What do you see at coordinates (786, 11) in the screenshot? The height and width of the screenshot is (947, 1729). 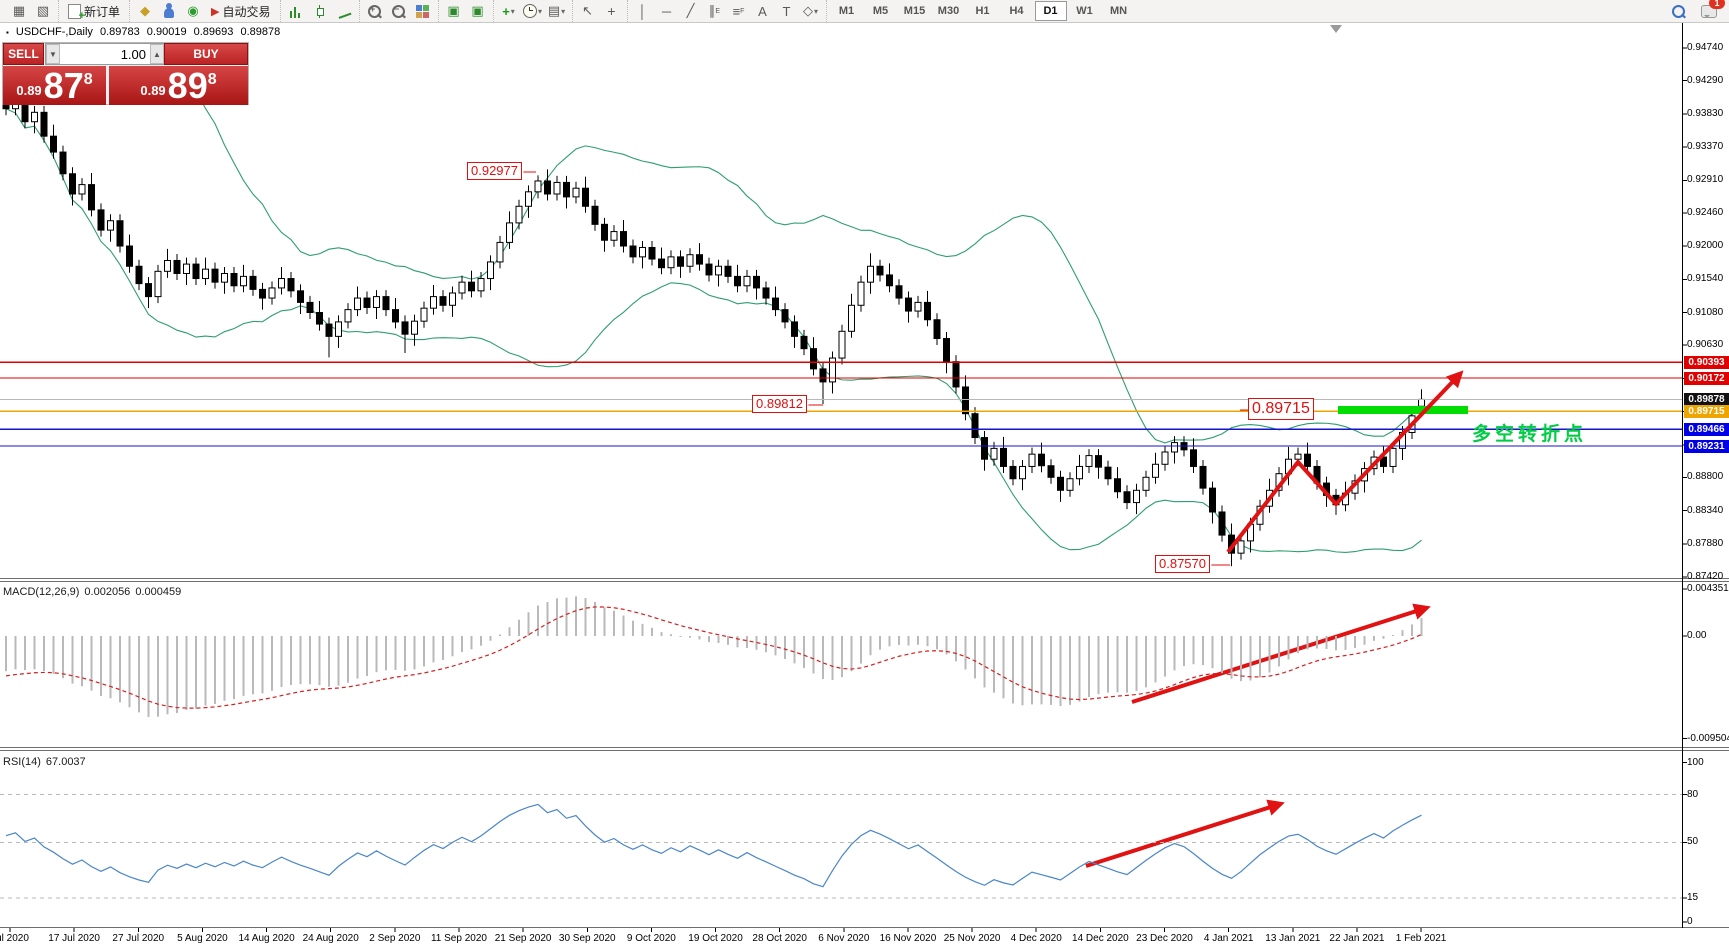 I see `text-label-tool-icon: T` at bounding box center [786, 11].